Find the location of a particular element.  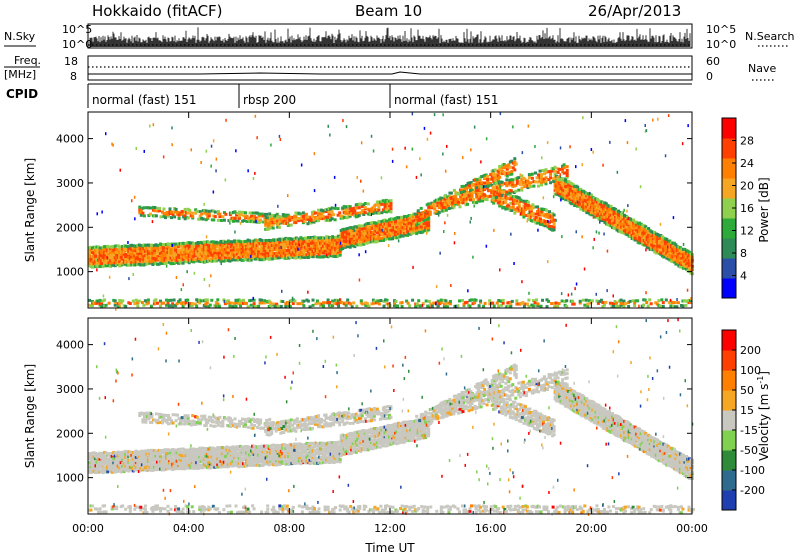

colorbar-swatch is located at coordinates (729, 288).